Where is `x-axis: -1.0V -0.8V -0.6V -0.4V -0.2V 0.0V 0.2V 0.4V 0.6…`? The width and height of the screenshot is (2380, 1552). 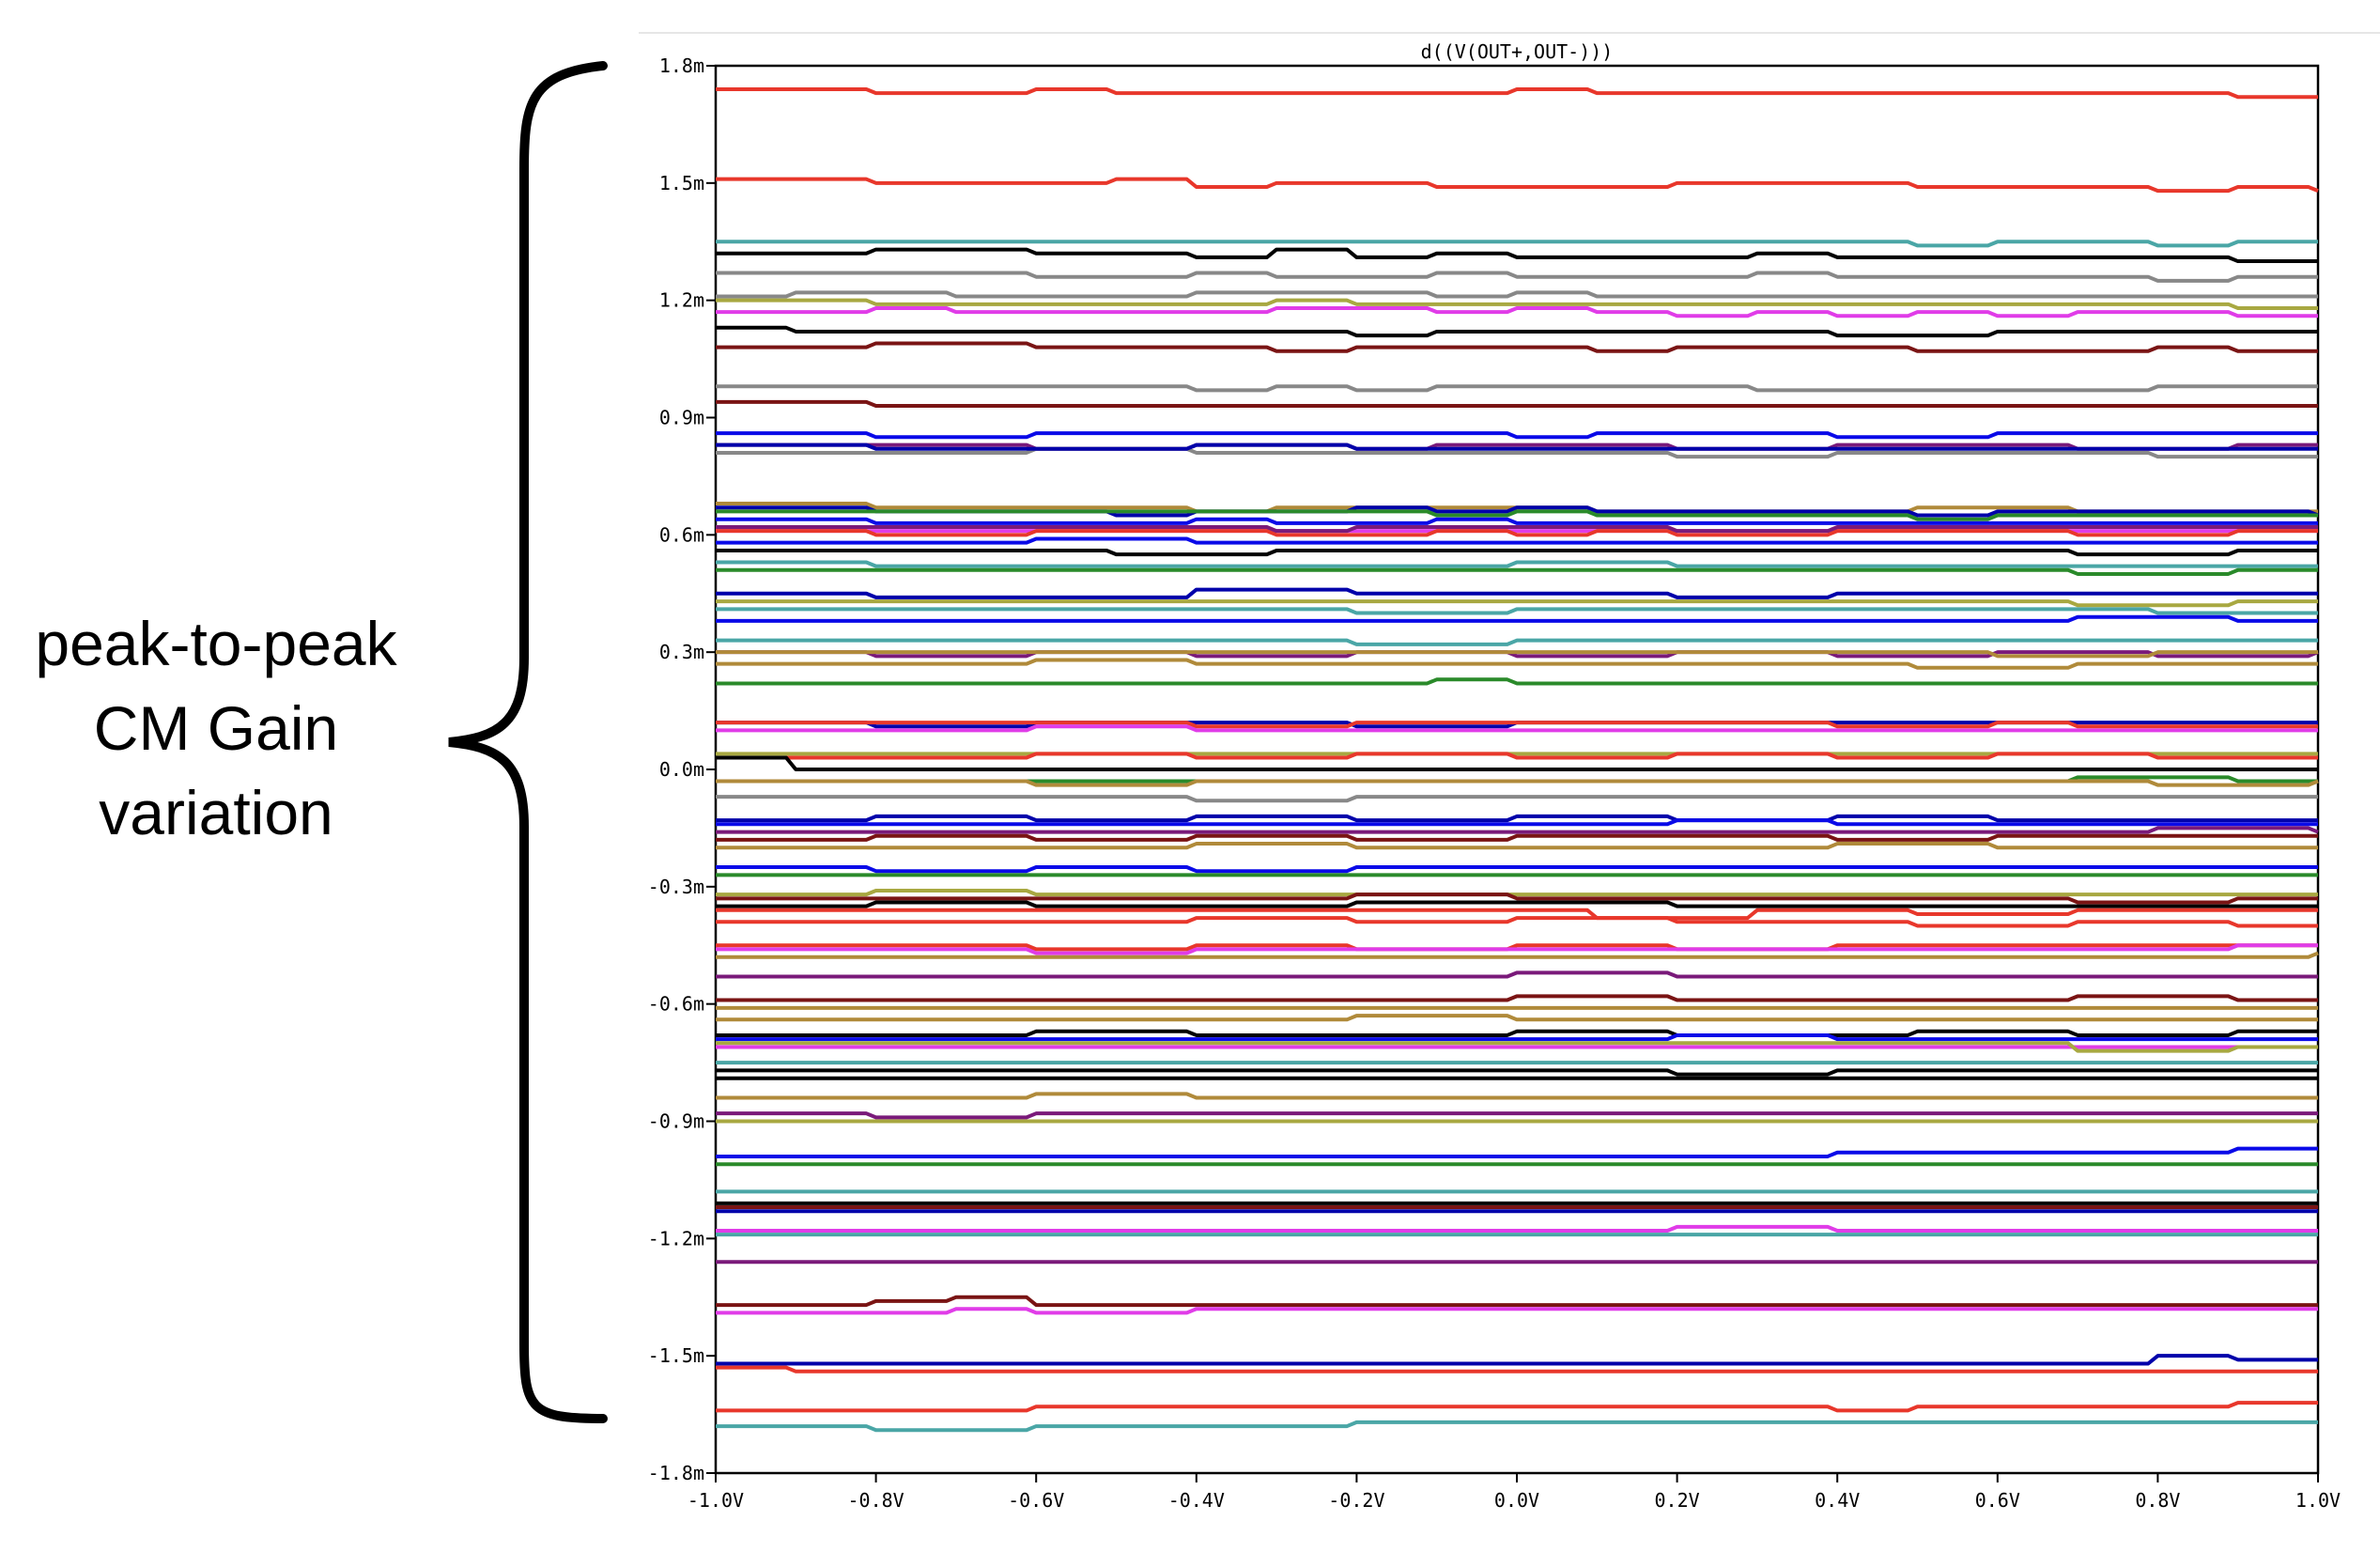
x-axis: -1.0V -0.8V -0.6V -0.4V -0.2V 0.0V 0.2V 0.4V 0.6… is located at coordinates (1514, 1492).